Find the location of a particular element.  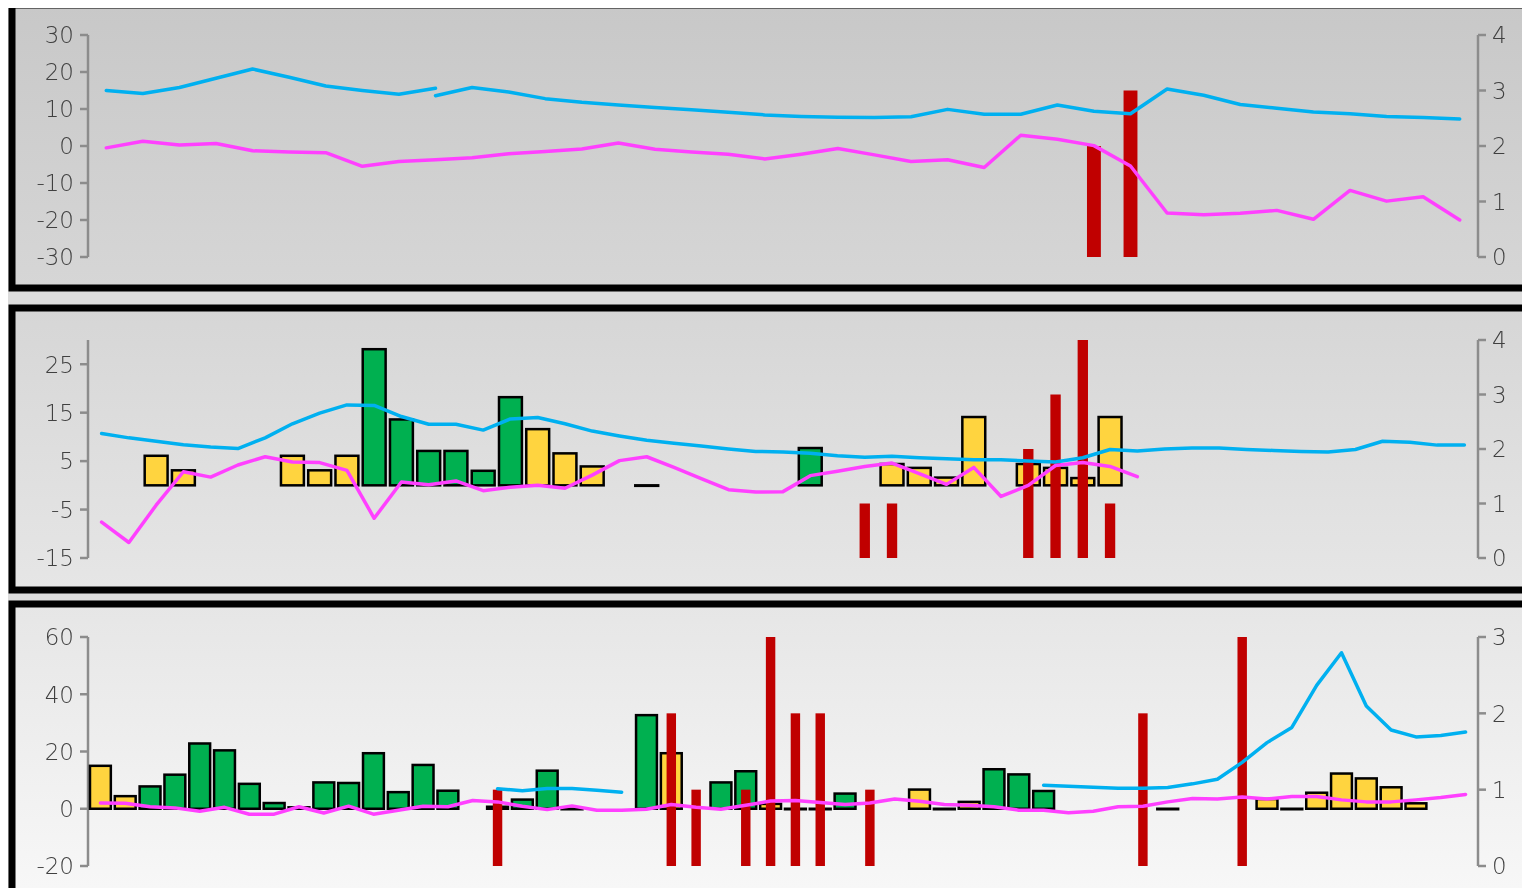

y-tick-label: 40 is located at coordinates (59, 694).